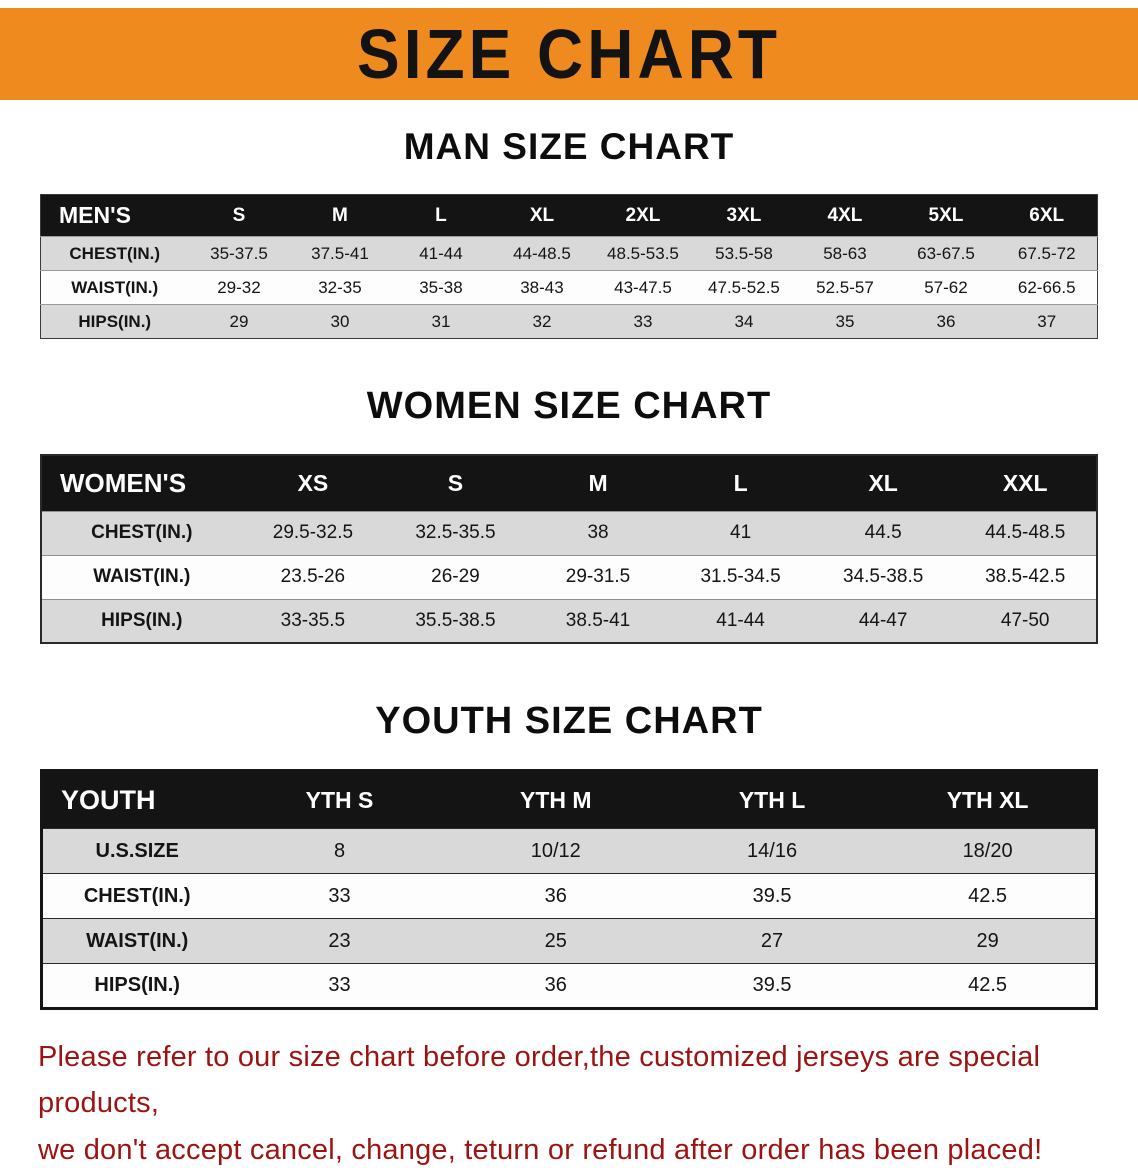 The image size is (1138, 1173). What do you see at coordinates (441, 253) in the screenshot?
I see `size-value-cell: 41-44` at bounding box center [441, 253].